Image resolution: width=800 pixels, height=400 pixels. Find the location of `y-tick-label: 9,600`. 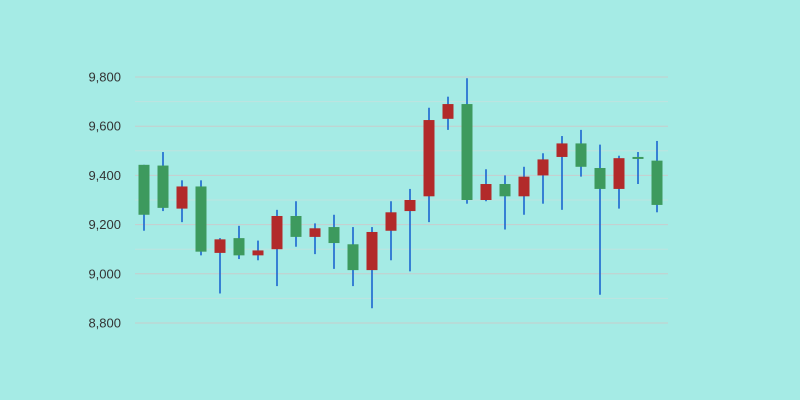

y-tick-label: 9,600 is located at coordinates (104, 126).